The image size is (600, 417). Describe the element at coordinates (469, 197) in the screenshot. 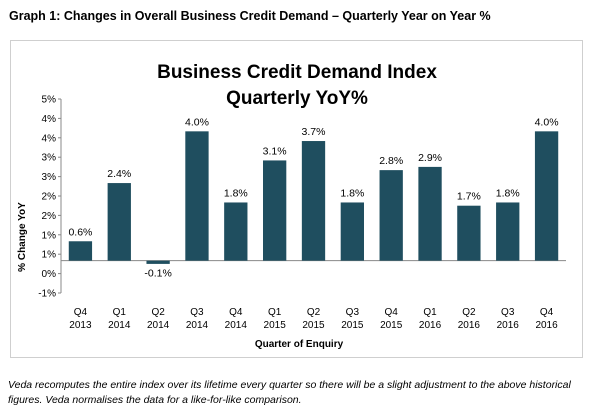

I see `data-label: 1.7%` at that location.